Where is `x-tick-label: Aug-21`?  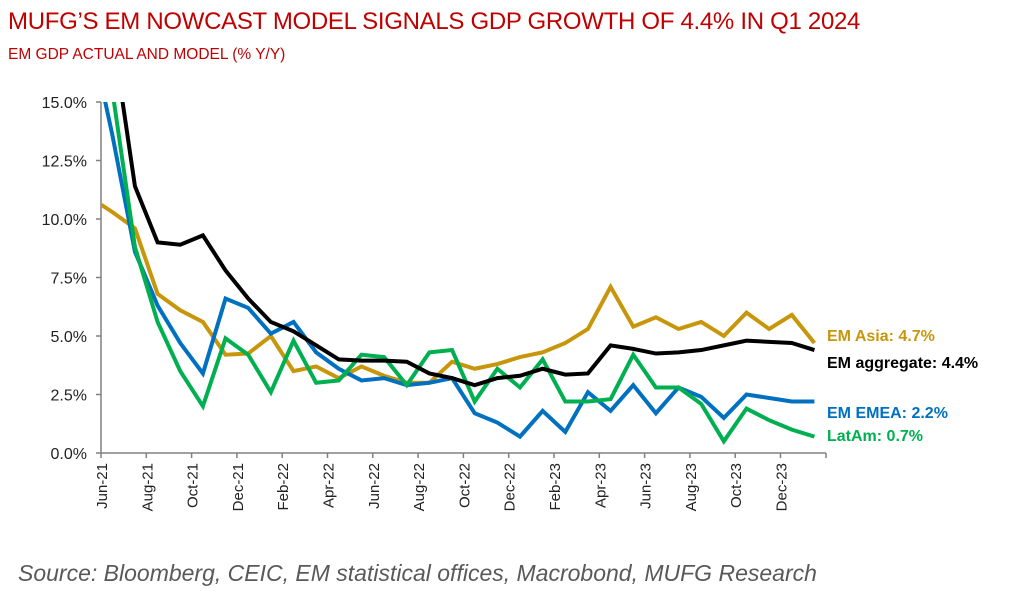 x-tick-label: Aug-21 is located at coordinates (147, 487).